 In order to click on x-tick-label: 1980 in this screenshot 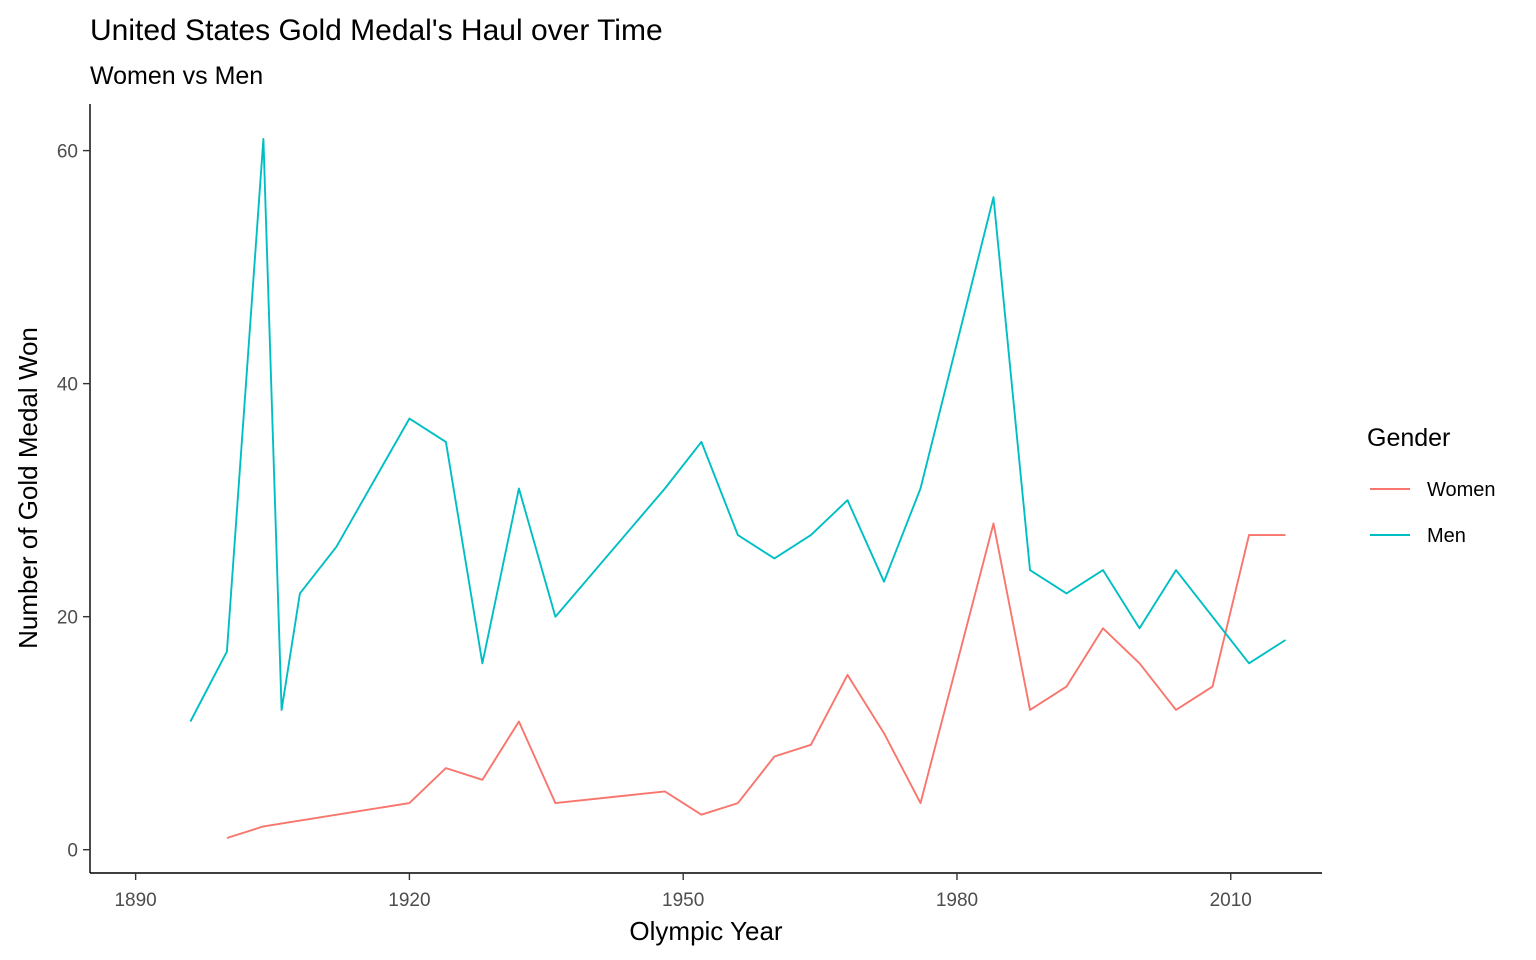, I will do `click(957, 900)`.